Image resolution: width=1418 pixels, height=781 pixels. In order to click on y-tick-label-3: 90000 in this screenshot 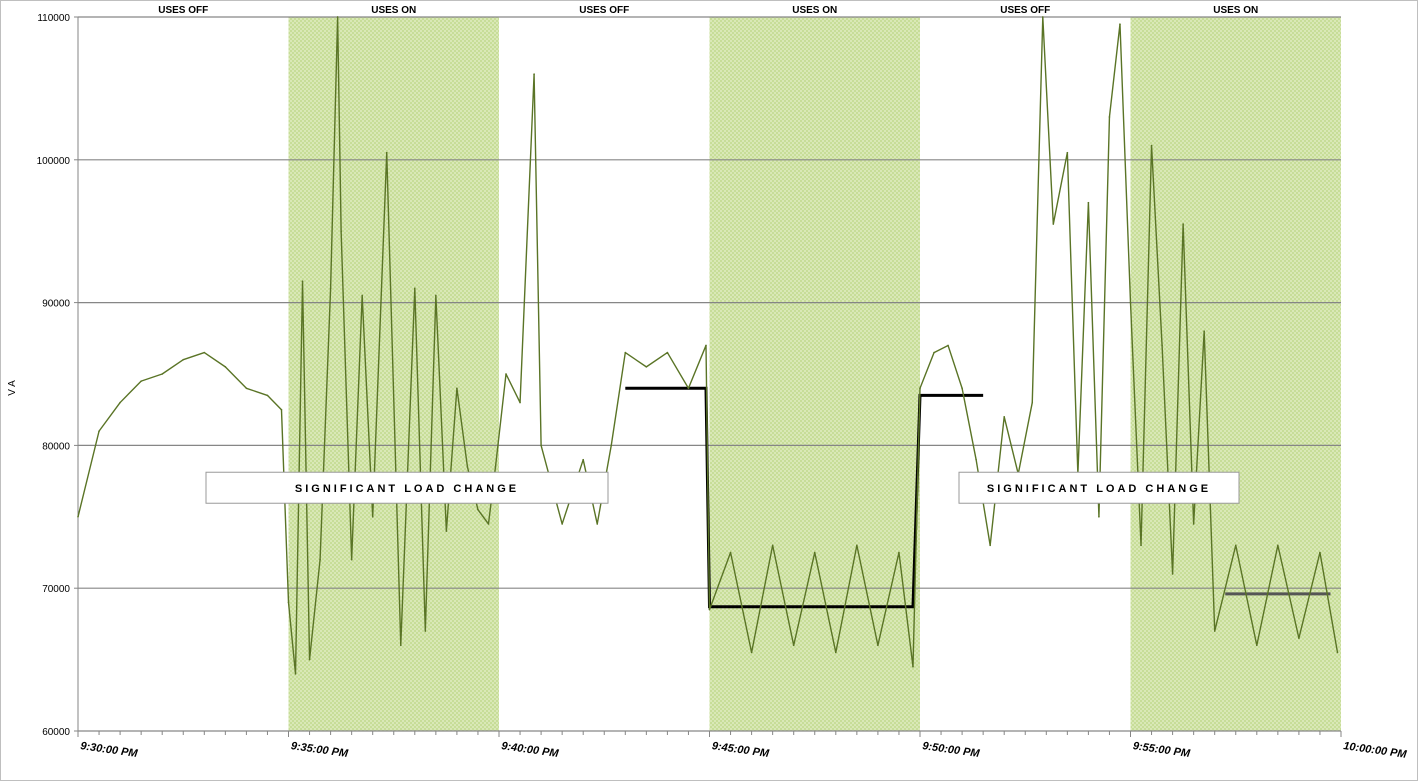, I will do `click(56, 304)`.